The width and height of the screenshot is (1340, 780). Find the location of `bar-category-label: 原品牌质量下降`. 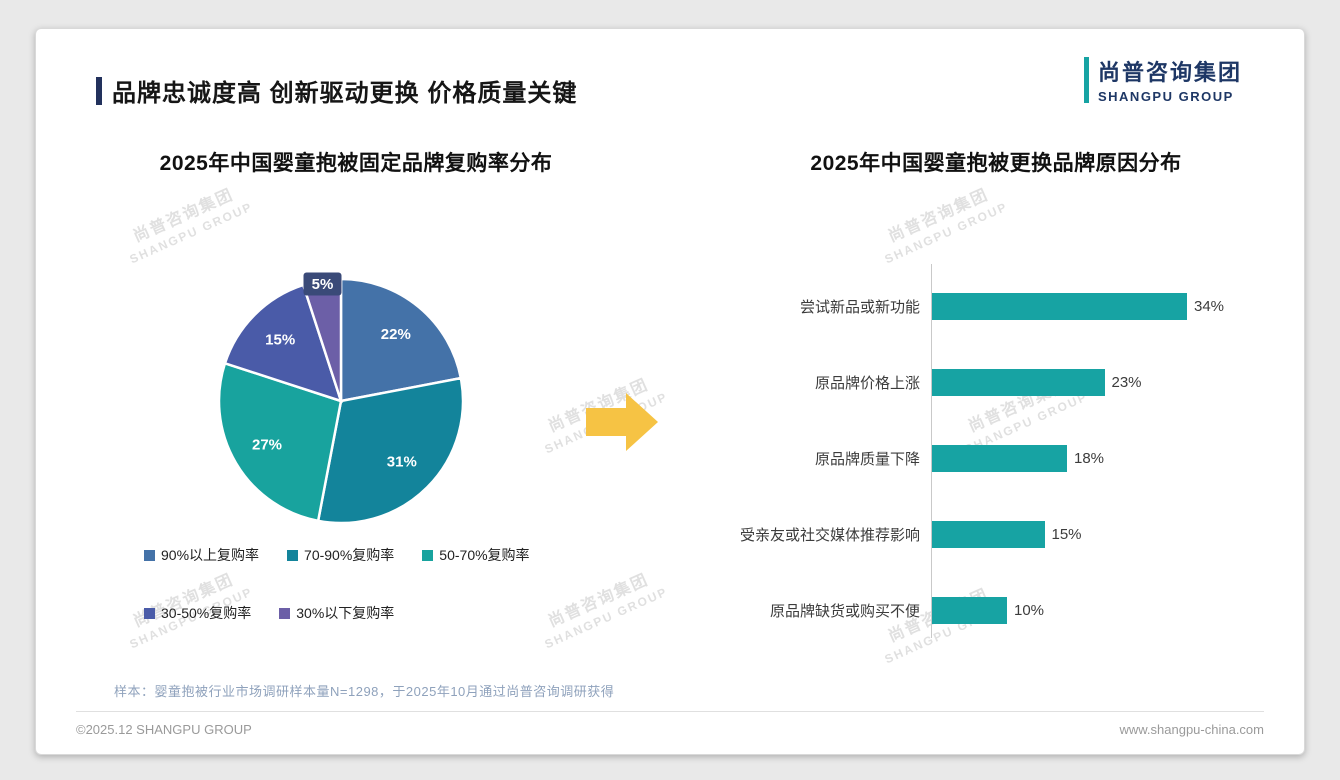

bar-category-label: 原品牌质量下降 is located at coordinates (867, 459).